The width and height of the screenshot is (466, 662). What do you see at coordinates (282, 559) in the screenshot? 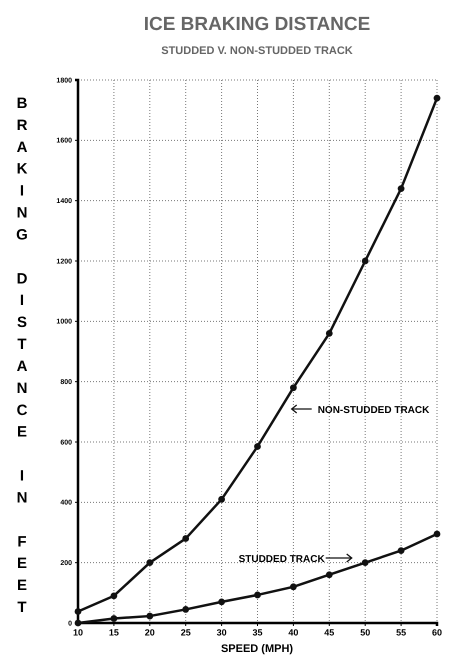
I see `annotation: STUDDED TRACK` at bounding box center [282, 559].